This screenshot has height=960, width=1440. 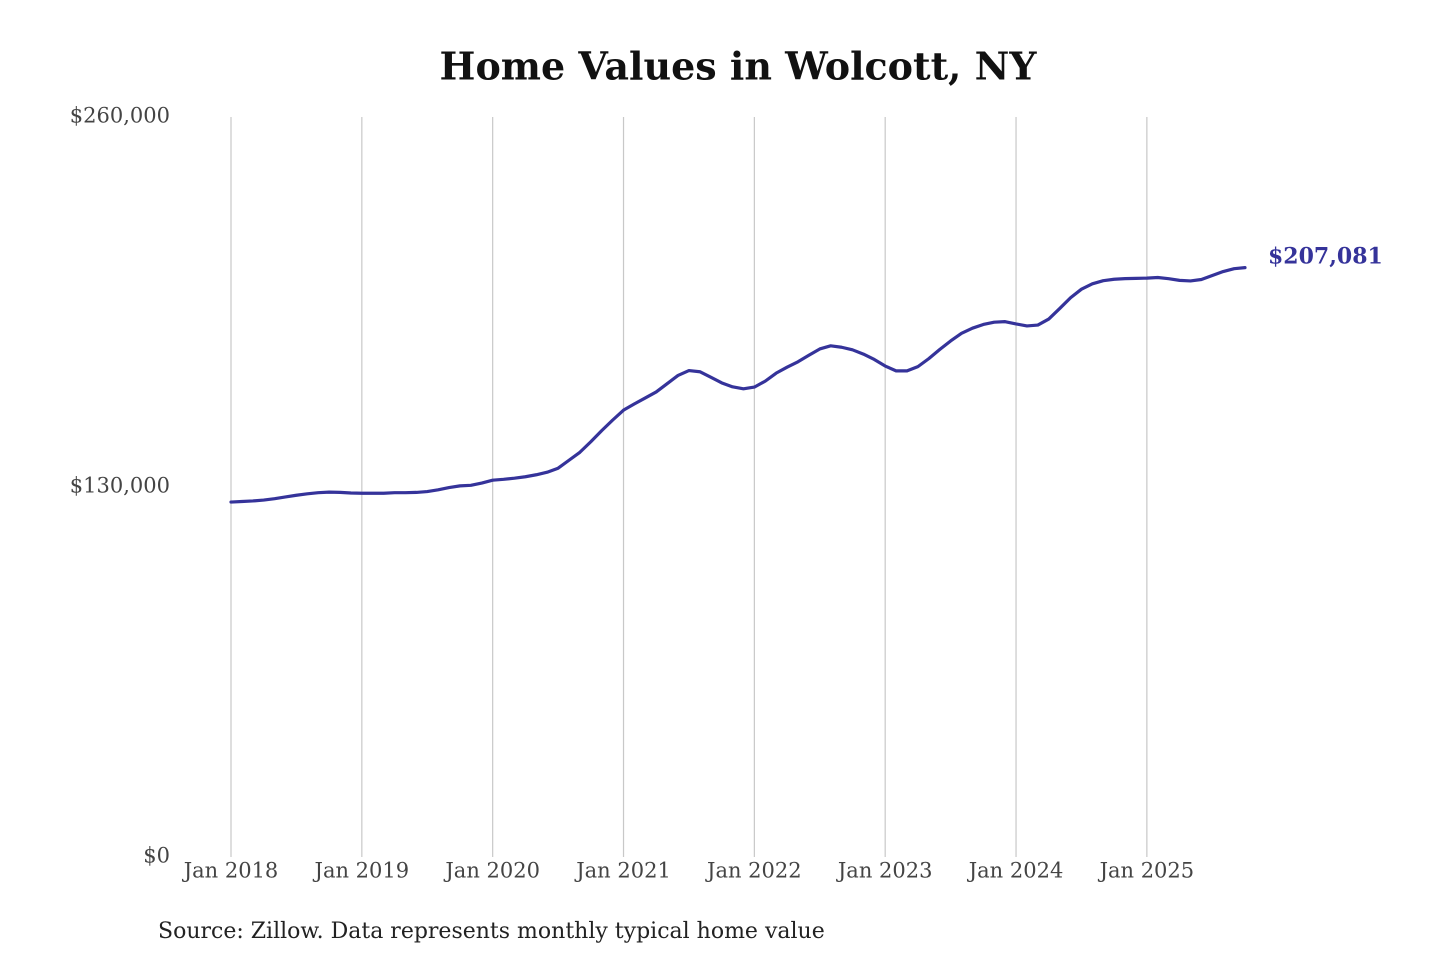 What do you see at coordinates (739, 66) in the screenshot?
I see `chart-title: Home Values in Wolcott, NY` at bounding box center [739, 66].